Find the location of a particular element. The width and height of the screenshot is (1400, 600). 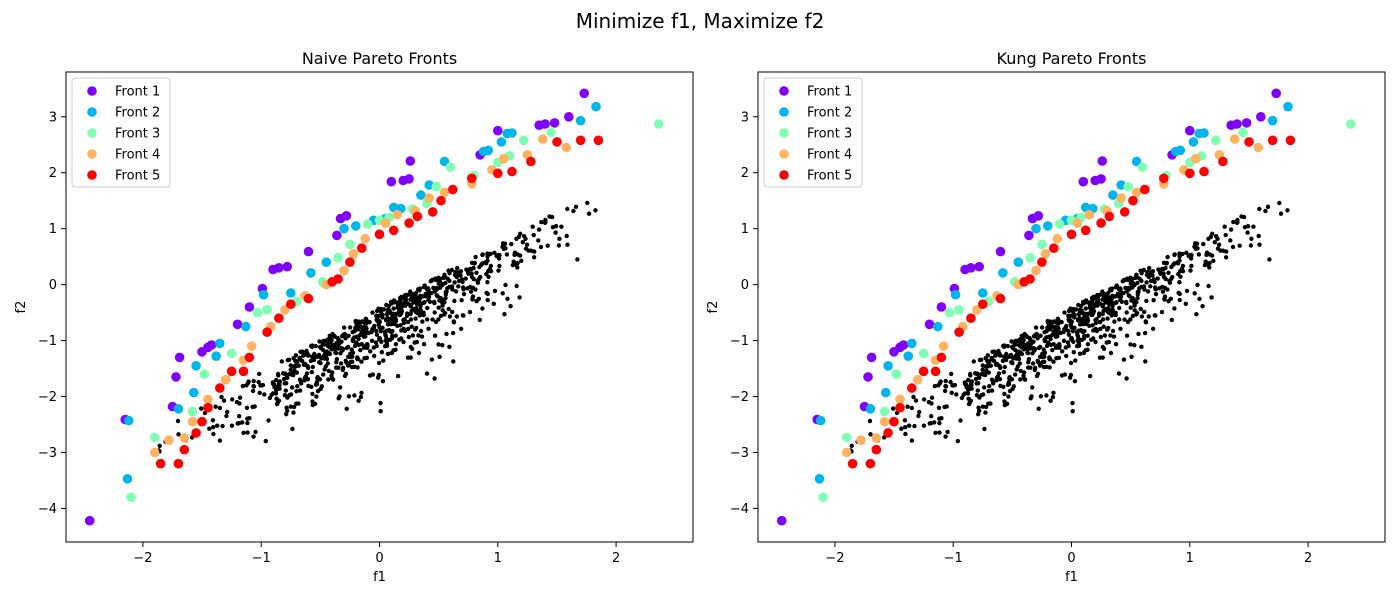

y-tick-label: 1 is located at coordinates (745, 229).